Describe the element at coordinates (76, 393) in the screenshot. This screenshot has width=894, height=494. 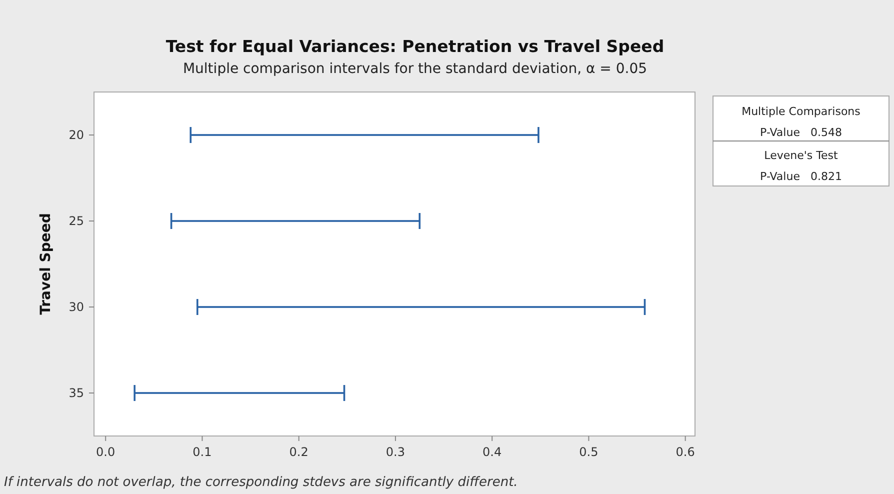
I see `y-tick-label: 35` at that location.